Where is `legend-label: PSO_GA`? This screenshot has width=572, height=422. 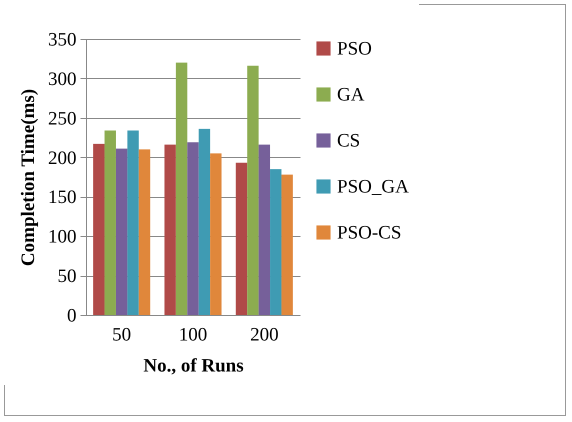
legend-label: PSO_GA is located at coordinates (373, 187).